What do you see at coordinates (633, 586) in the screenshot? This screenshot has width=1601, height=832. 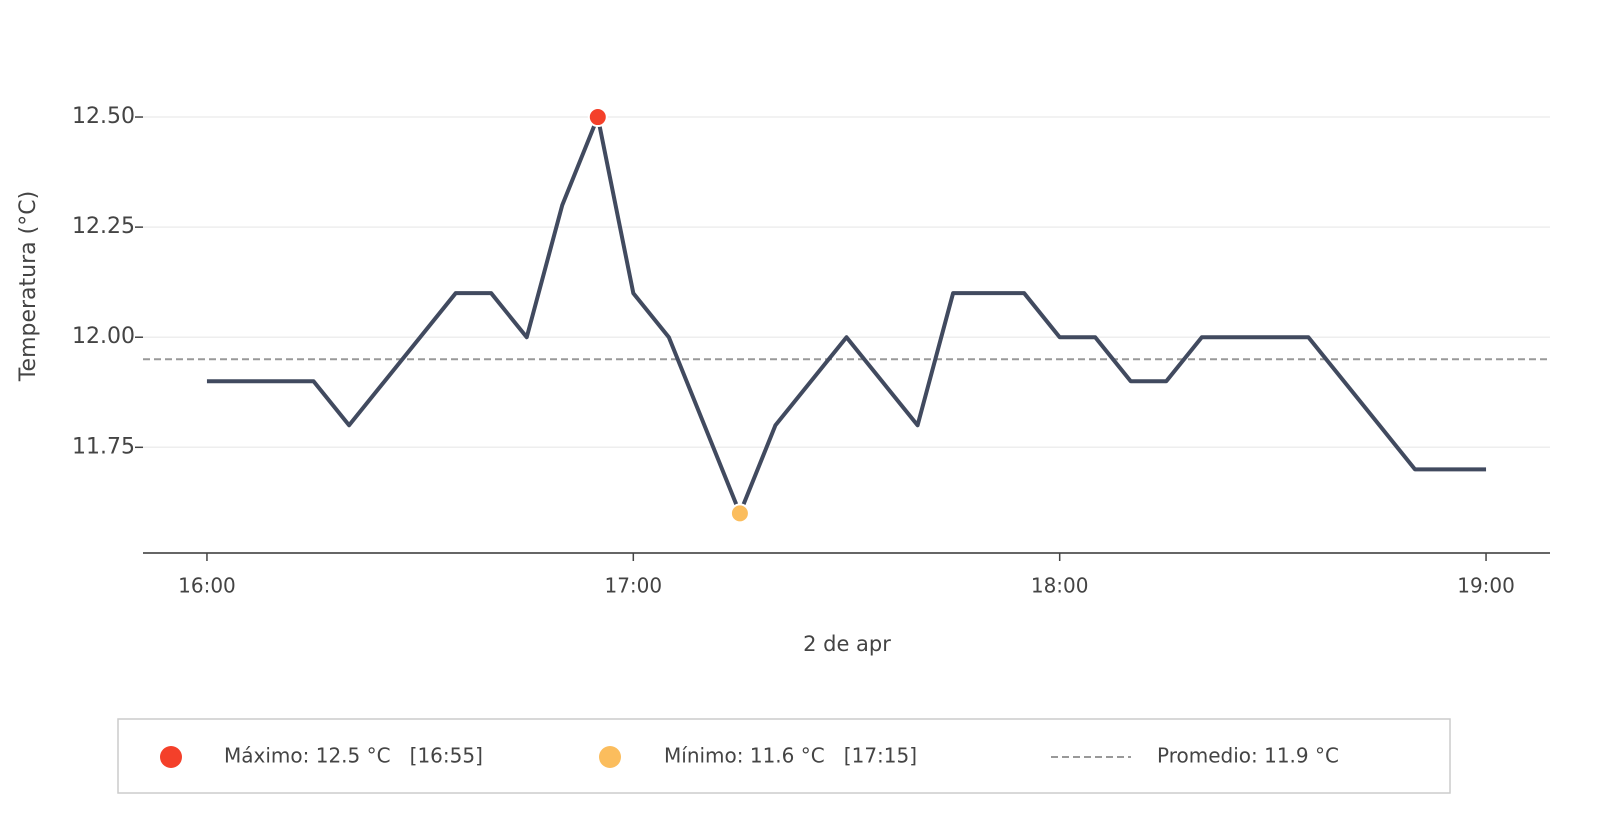 I see `x-tick-label: 17:00` at bounding box center [633, 586].